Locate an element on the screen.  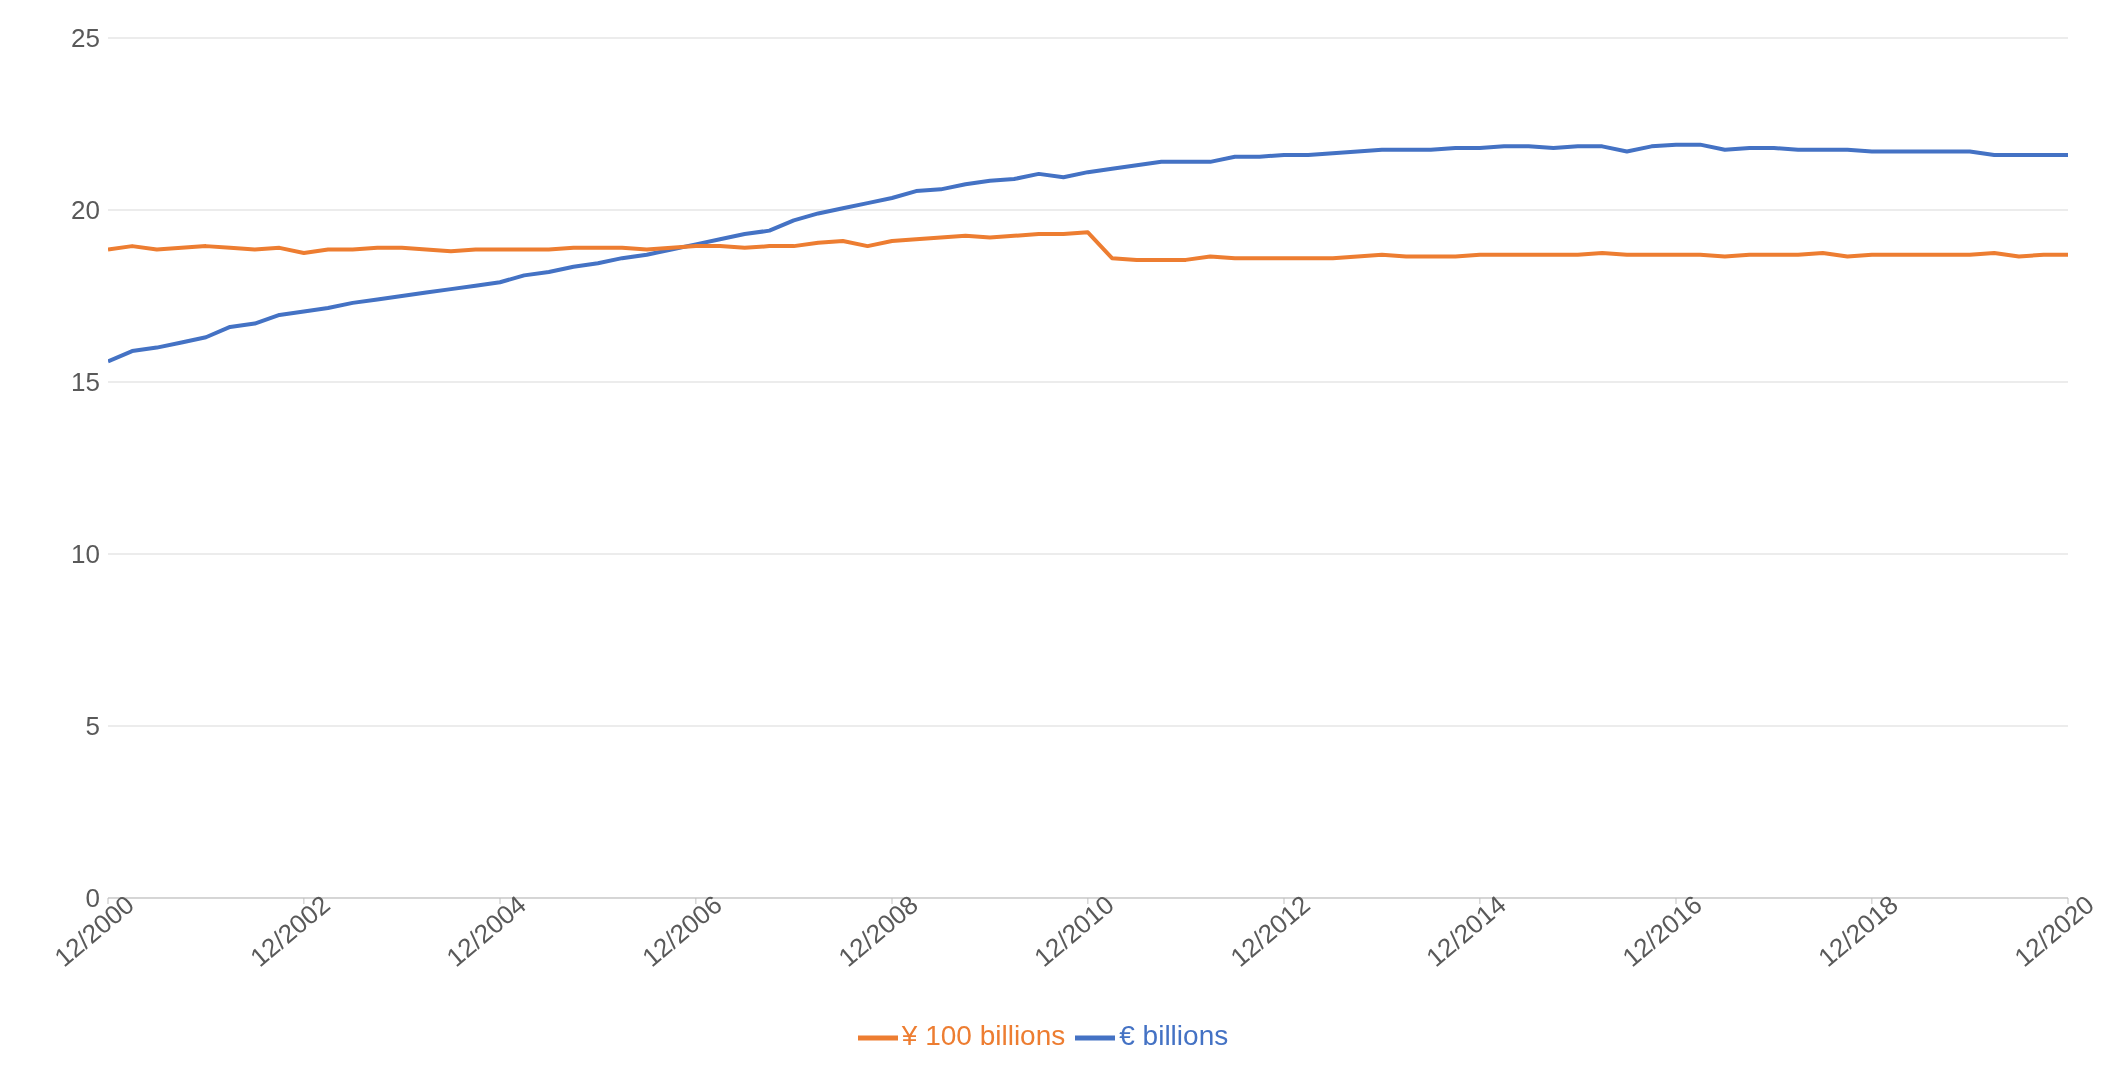
y-tick-label: 25 is located at coordinates (85, 38).